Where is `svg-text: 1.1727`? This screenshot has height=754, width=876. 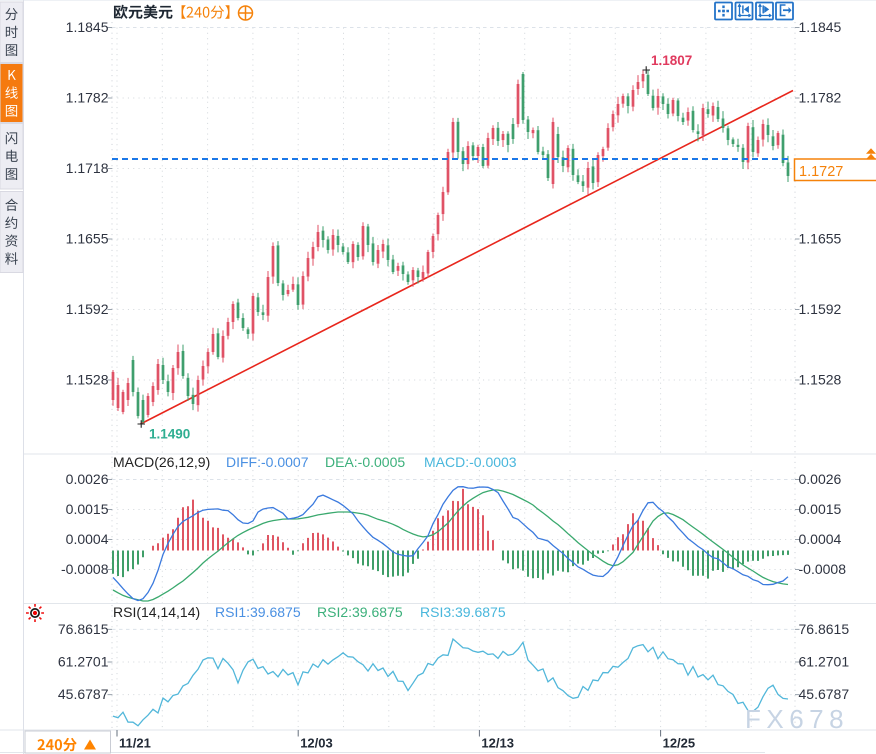 svg-text: 1.1727 is located at coordinates (821, 172).